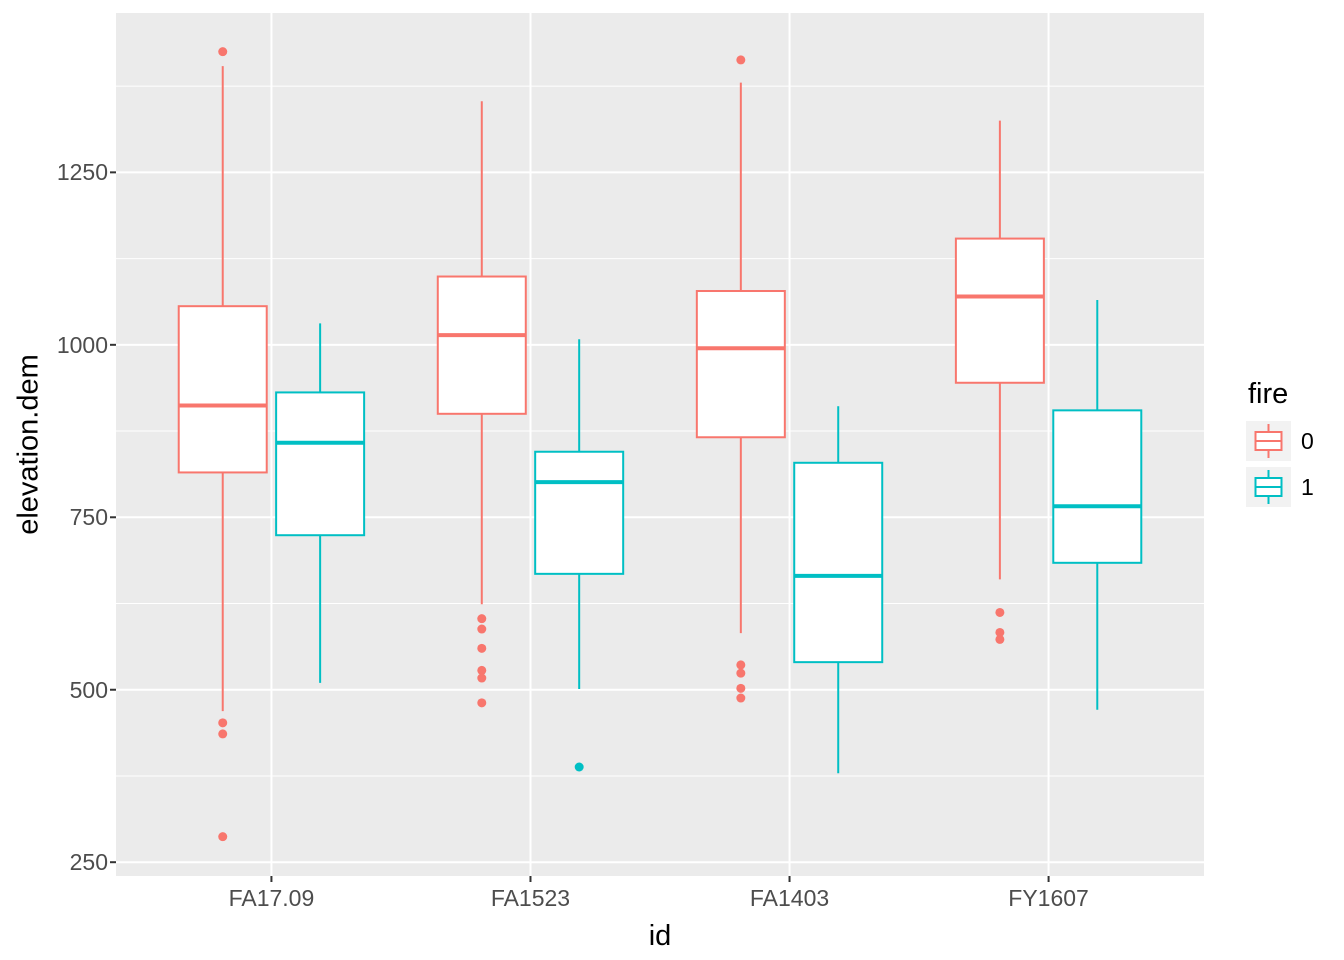  I want to click on y-tick-label: 1000, so click(82, 344).